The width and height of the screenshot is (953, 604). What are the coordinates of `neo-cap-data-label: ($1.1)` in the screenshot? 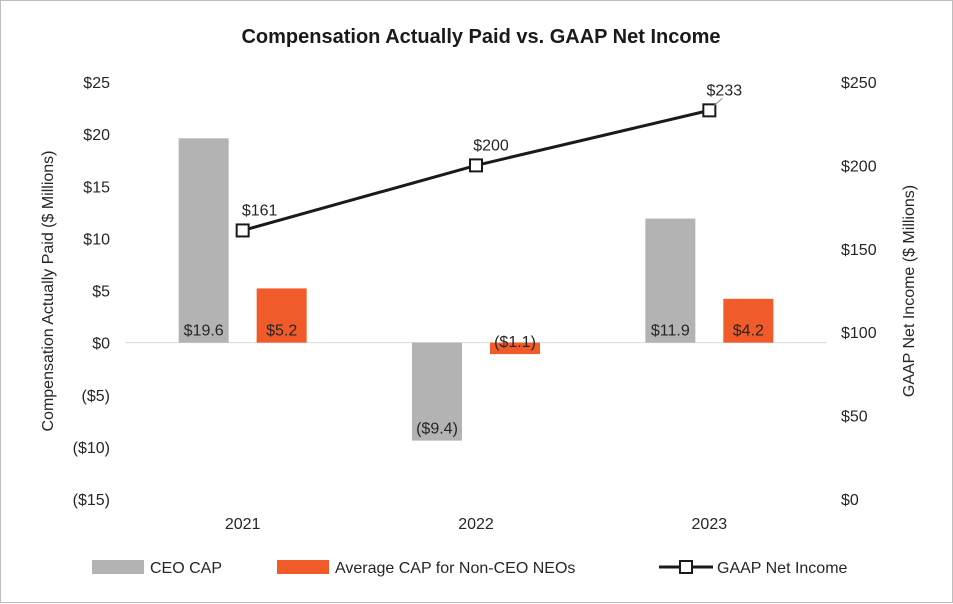 It's located at (515, 342).